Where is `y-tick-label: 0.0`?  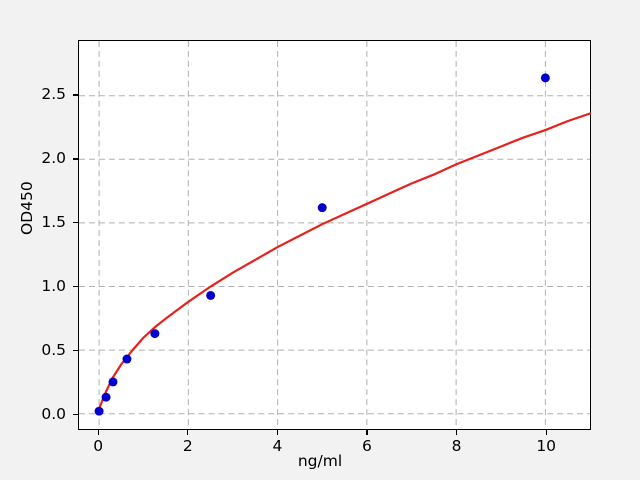 y-tick-label: 0.0 is located at coordinates (53, 413).